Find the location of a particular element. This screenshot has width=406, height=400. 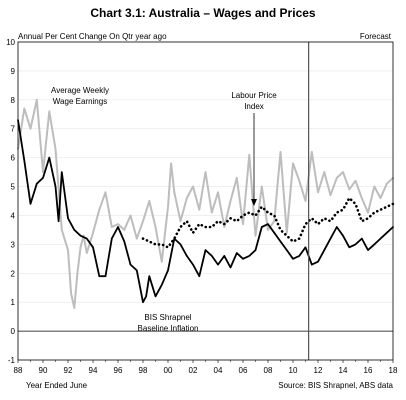

x-tick-label: 00 is located at coordinates (168, 370).